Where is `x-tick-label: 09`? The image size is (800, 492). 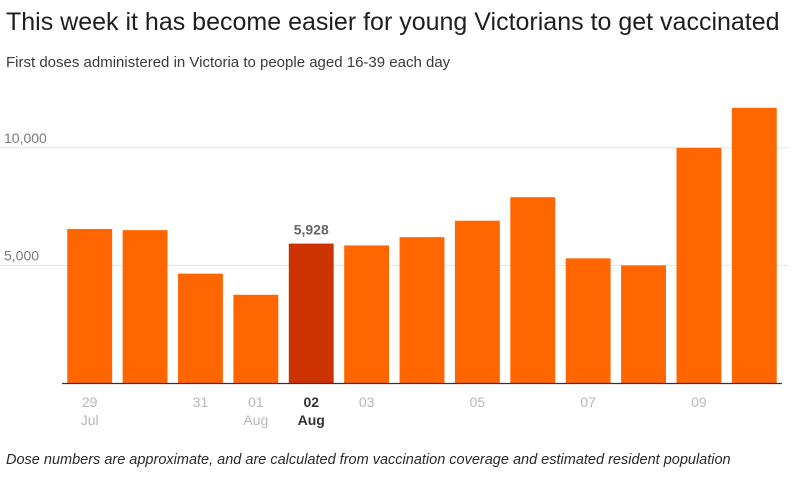
x-tick-label: 09 is located at coordinates (699, 402).